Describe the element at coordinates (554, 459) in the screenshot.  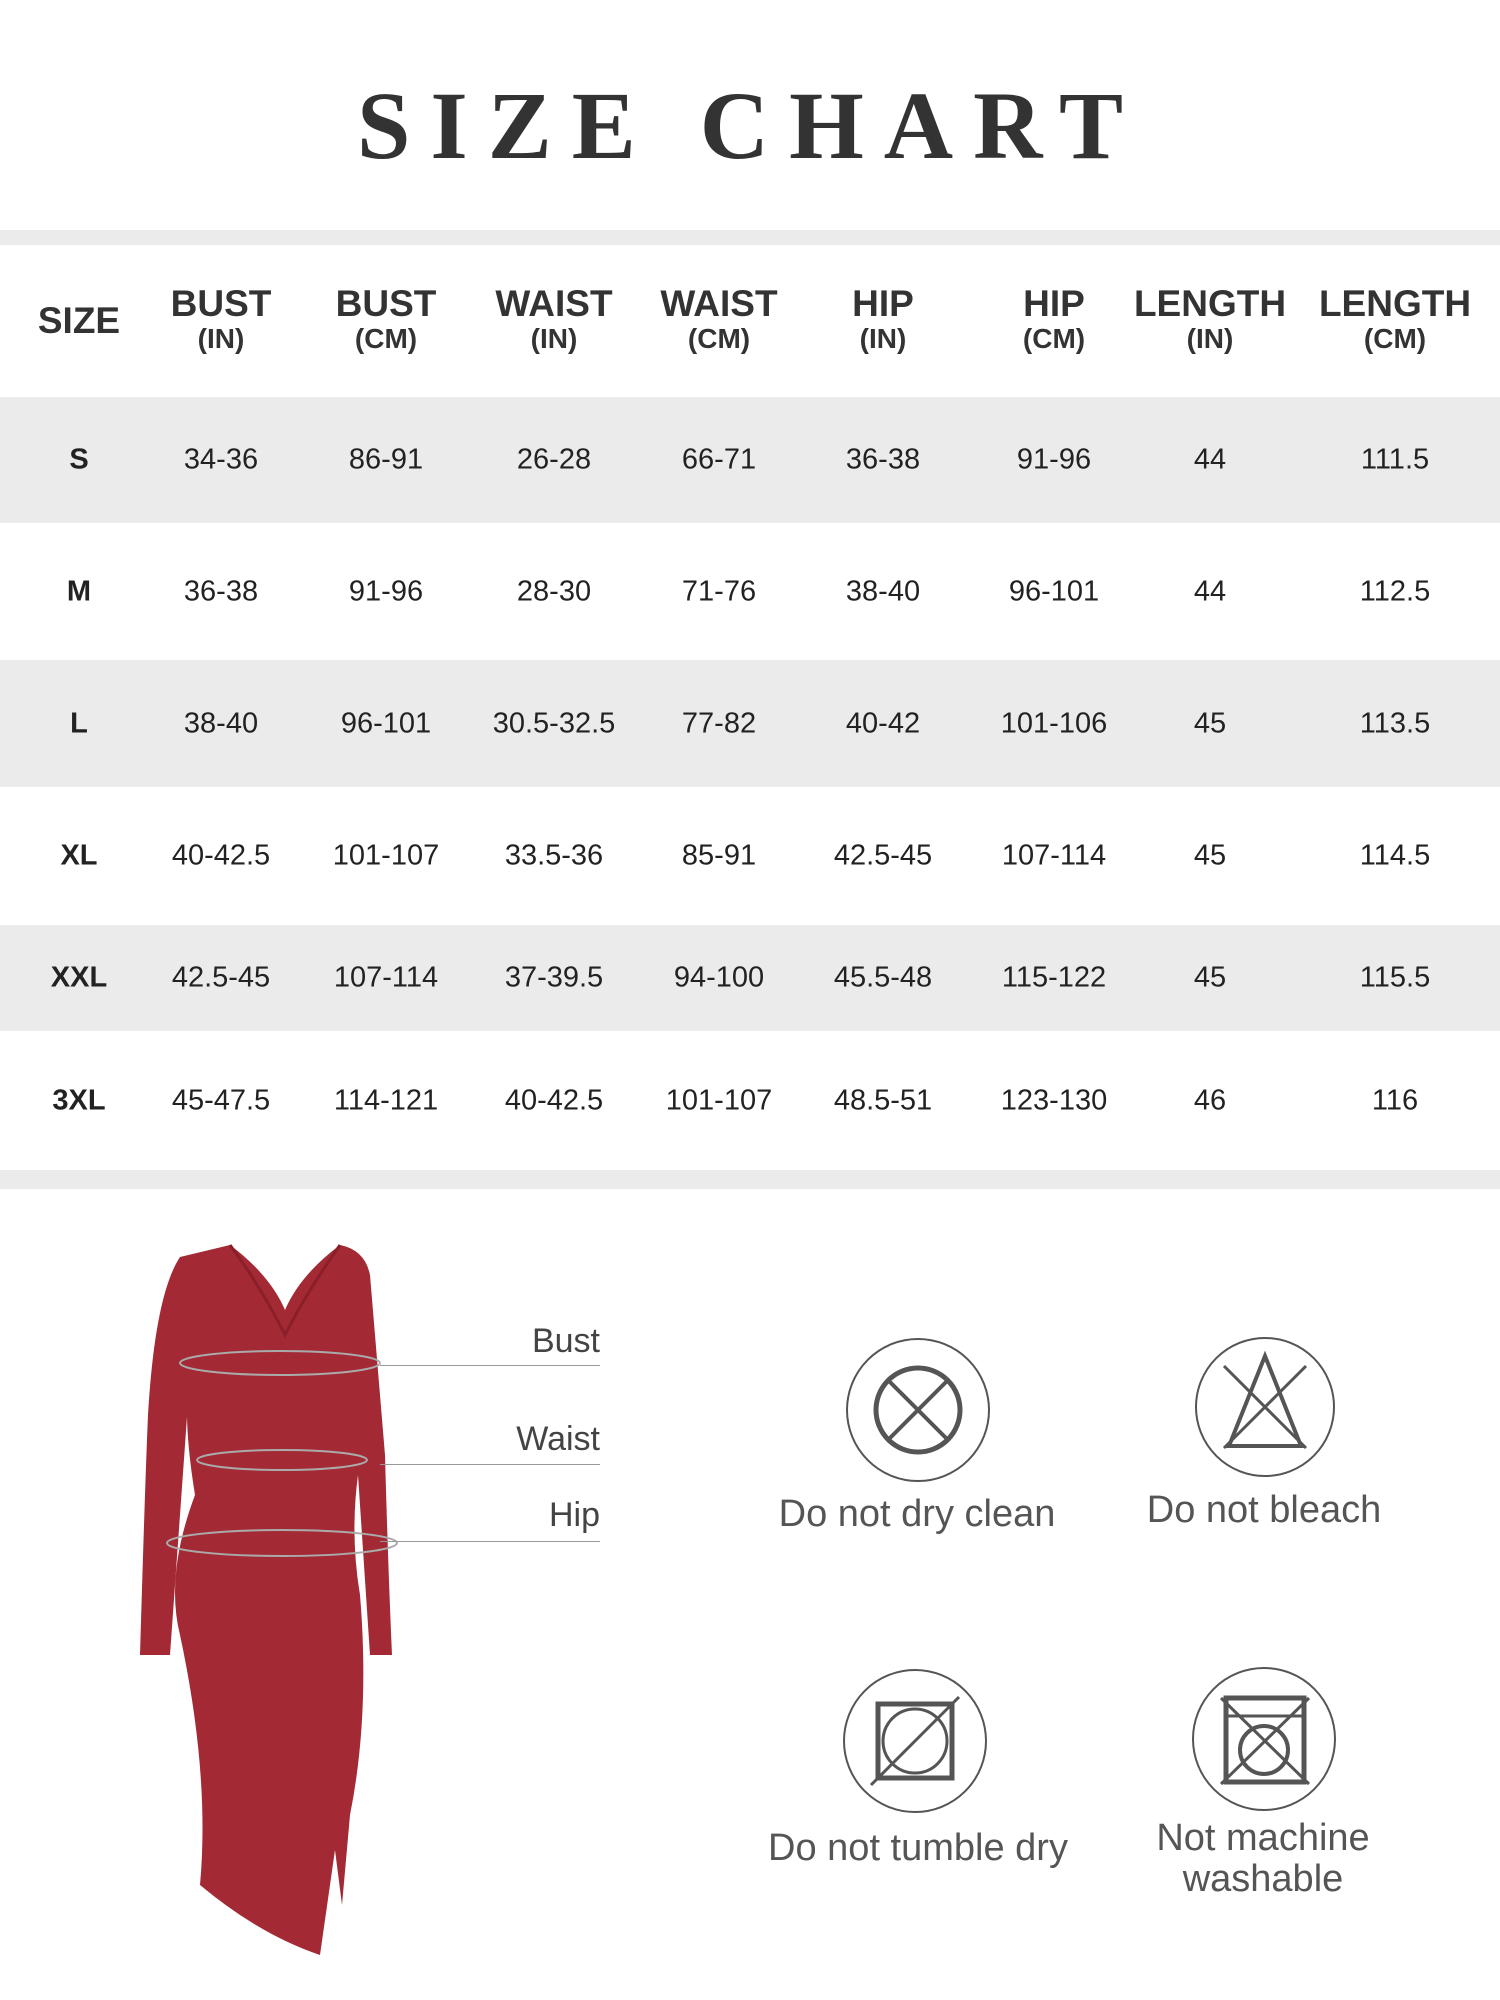
I see `table-cell: 26-28` at that location.